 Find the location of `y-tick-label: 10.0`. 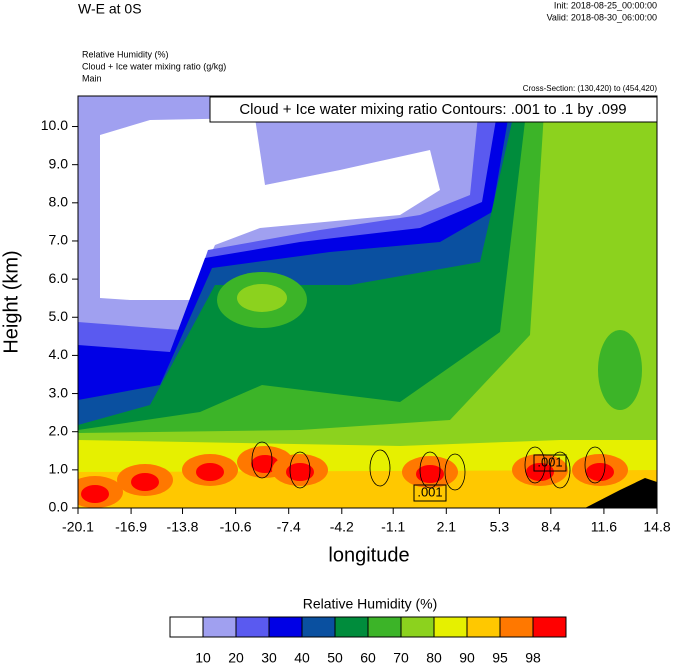

y-tick-label: 10.0 is located at coordinates (54, 125).